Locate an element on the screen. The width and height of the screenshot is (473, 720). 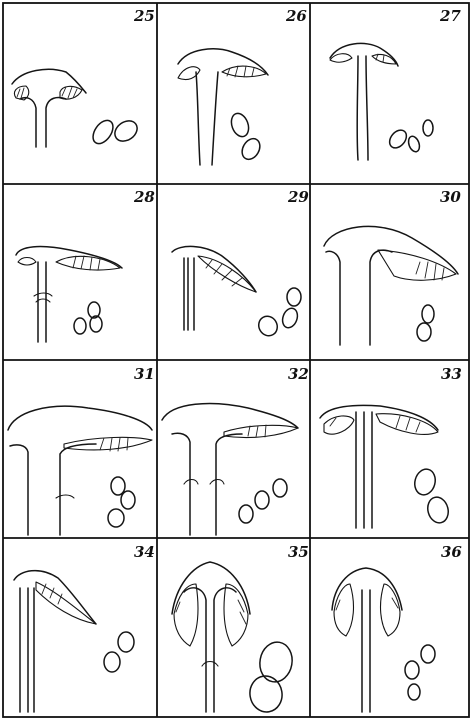
panel-number-29: 29 is located at coordinates (298, 197).